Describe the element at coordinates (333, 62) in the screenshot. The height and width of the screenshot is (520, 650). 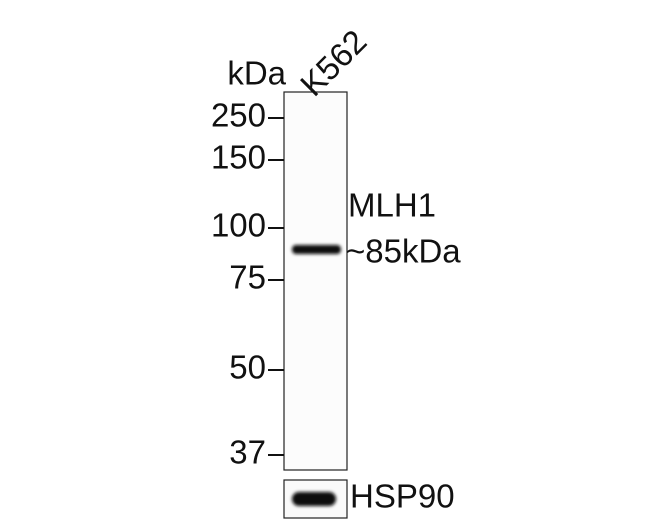
I see `lane-label: K562` at that location.